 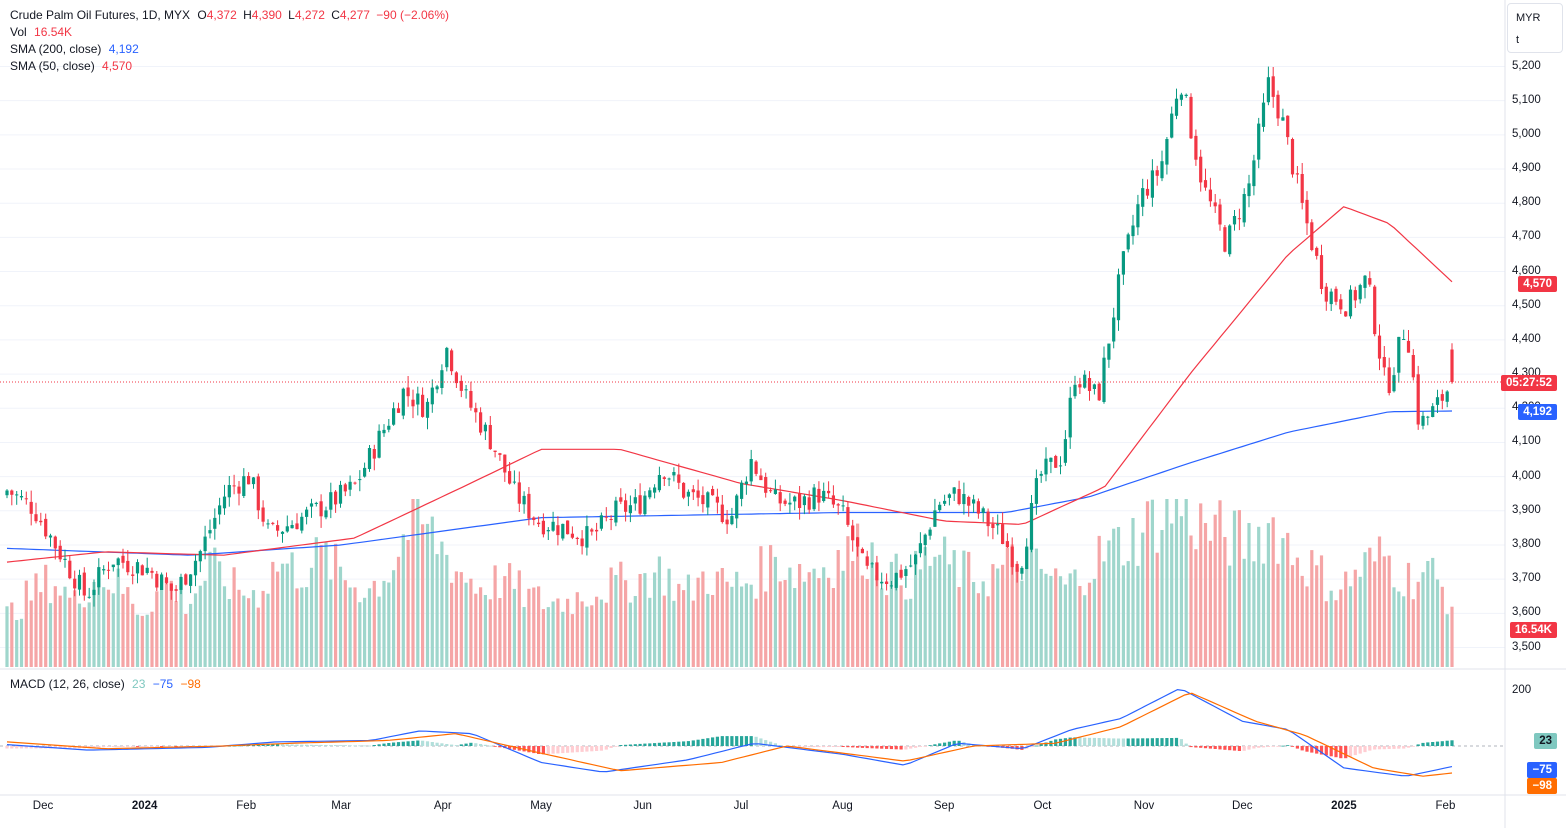 What do you see at coordinates (71, 66) in the screenshot?
I see `sma50-legend: SMA (50, close) 4,570` at bounding box center [71, 66].